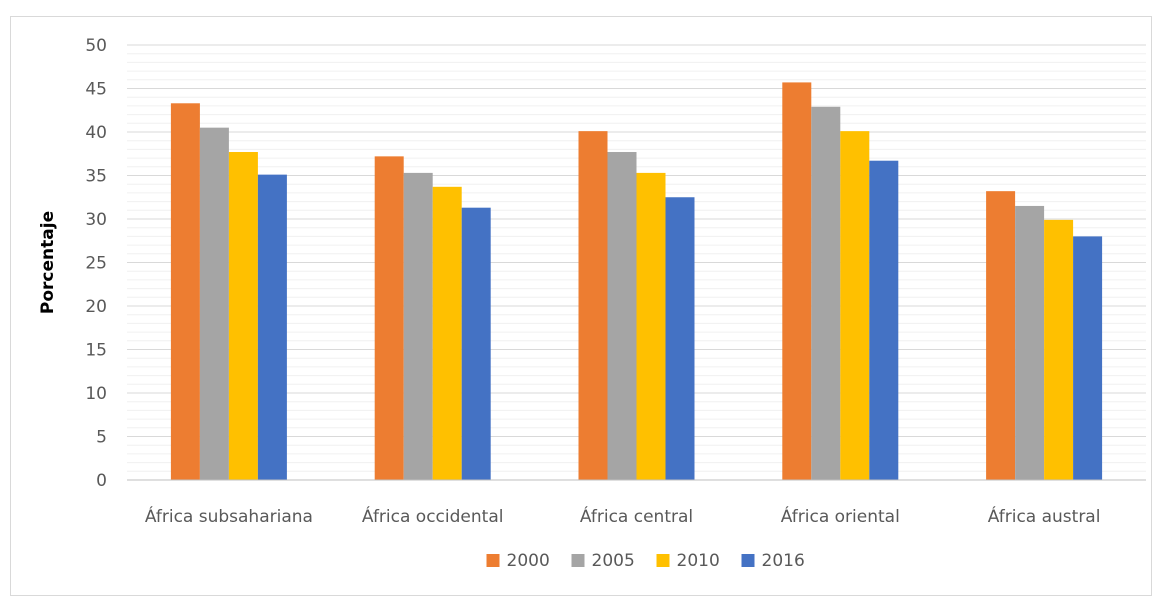 This screenshot has width=1160, height=599. What do you see at coordinates (748, 560) in the screenshot?
I see `legend-swatch-2016` at bounding box center [748, 560].